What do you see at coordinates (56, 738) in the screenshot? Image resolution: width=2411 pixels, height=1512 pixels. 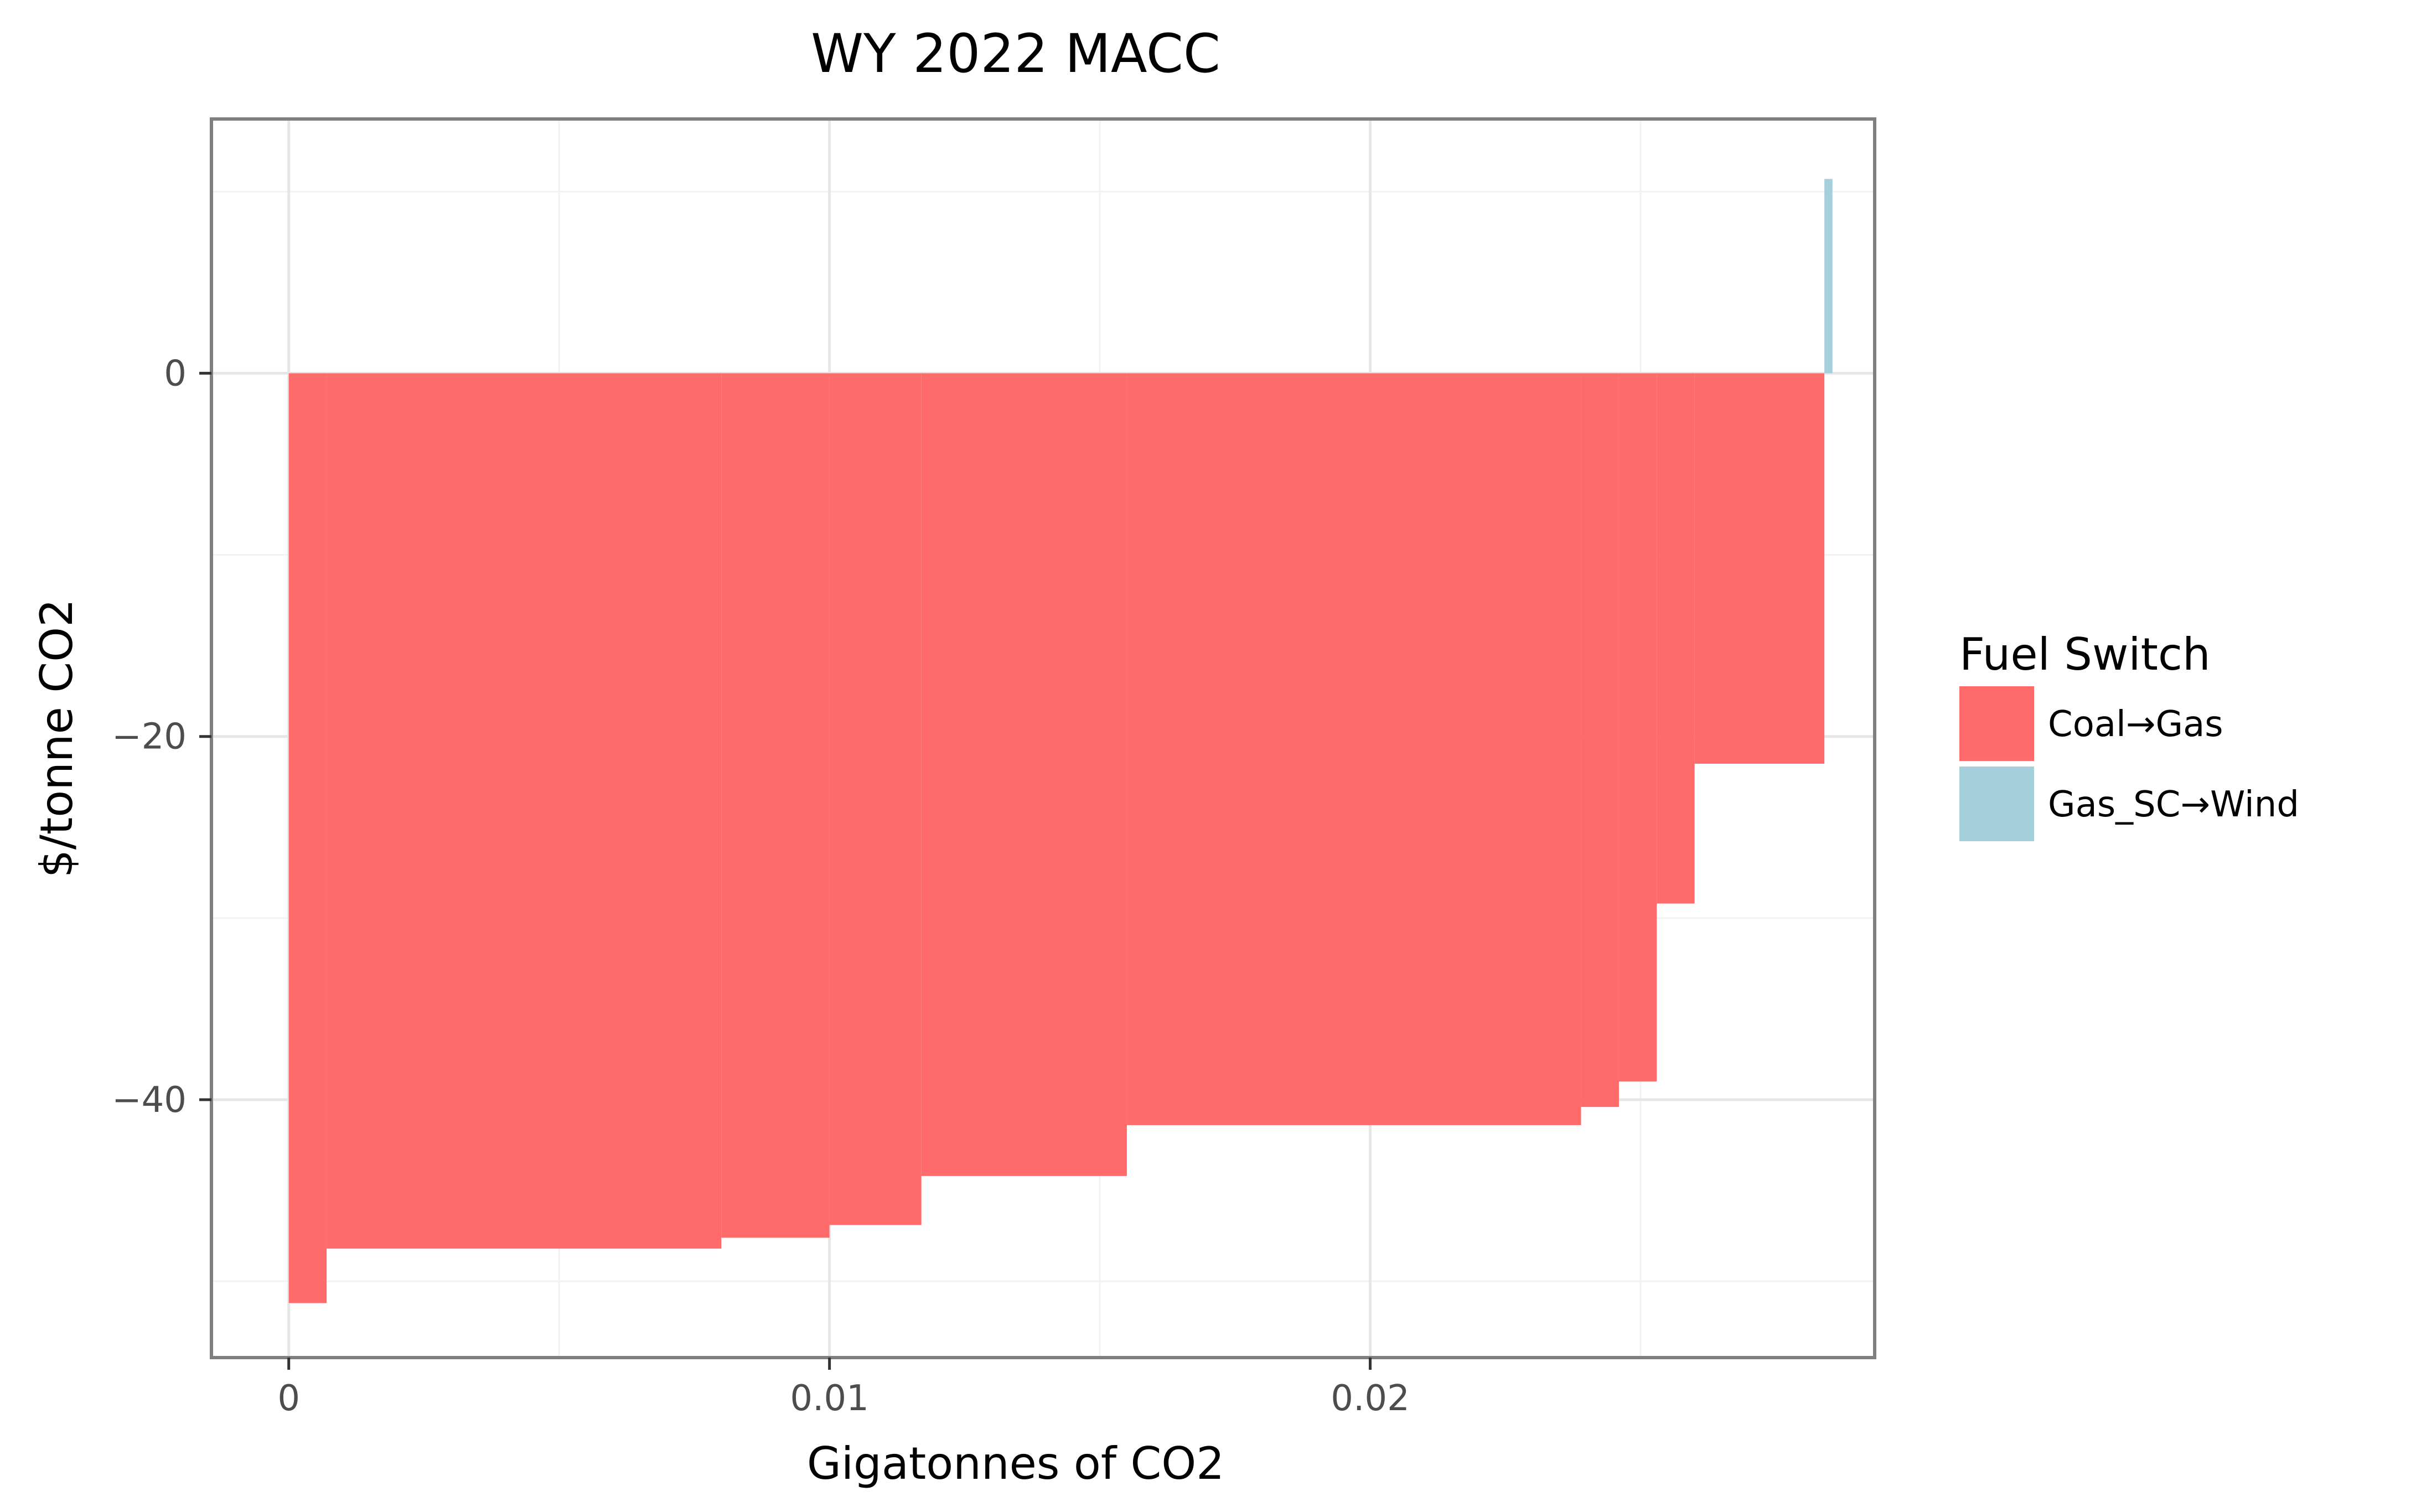 I see `y-axis-title: $/tonne CO2` at bounding box center [56, 738].